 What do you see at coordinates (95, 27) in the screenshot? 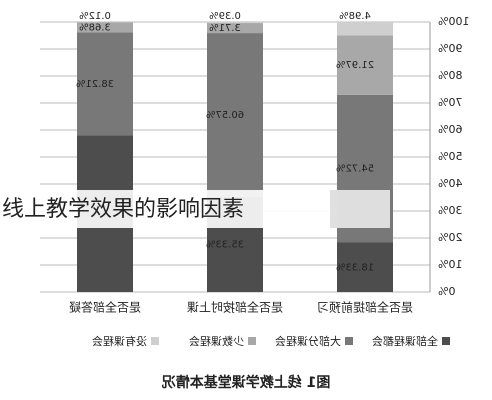
I see `value-label: 3.68%` at bounding box center [95, 27].